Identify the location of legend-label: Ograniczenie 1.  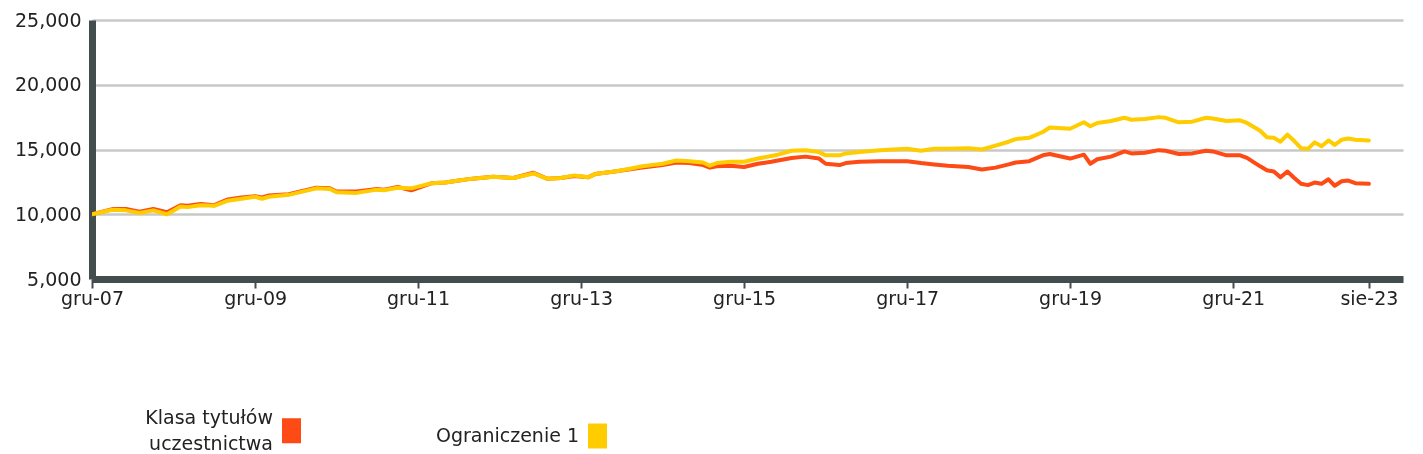
(507, 435).